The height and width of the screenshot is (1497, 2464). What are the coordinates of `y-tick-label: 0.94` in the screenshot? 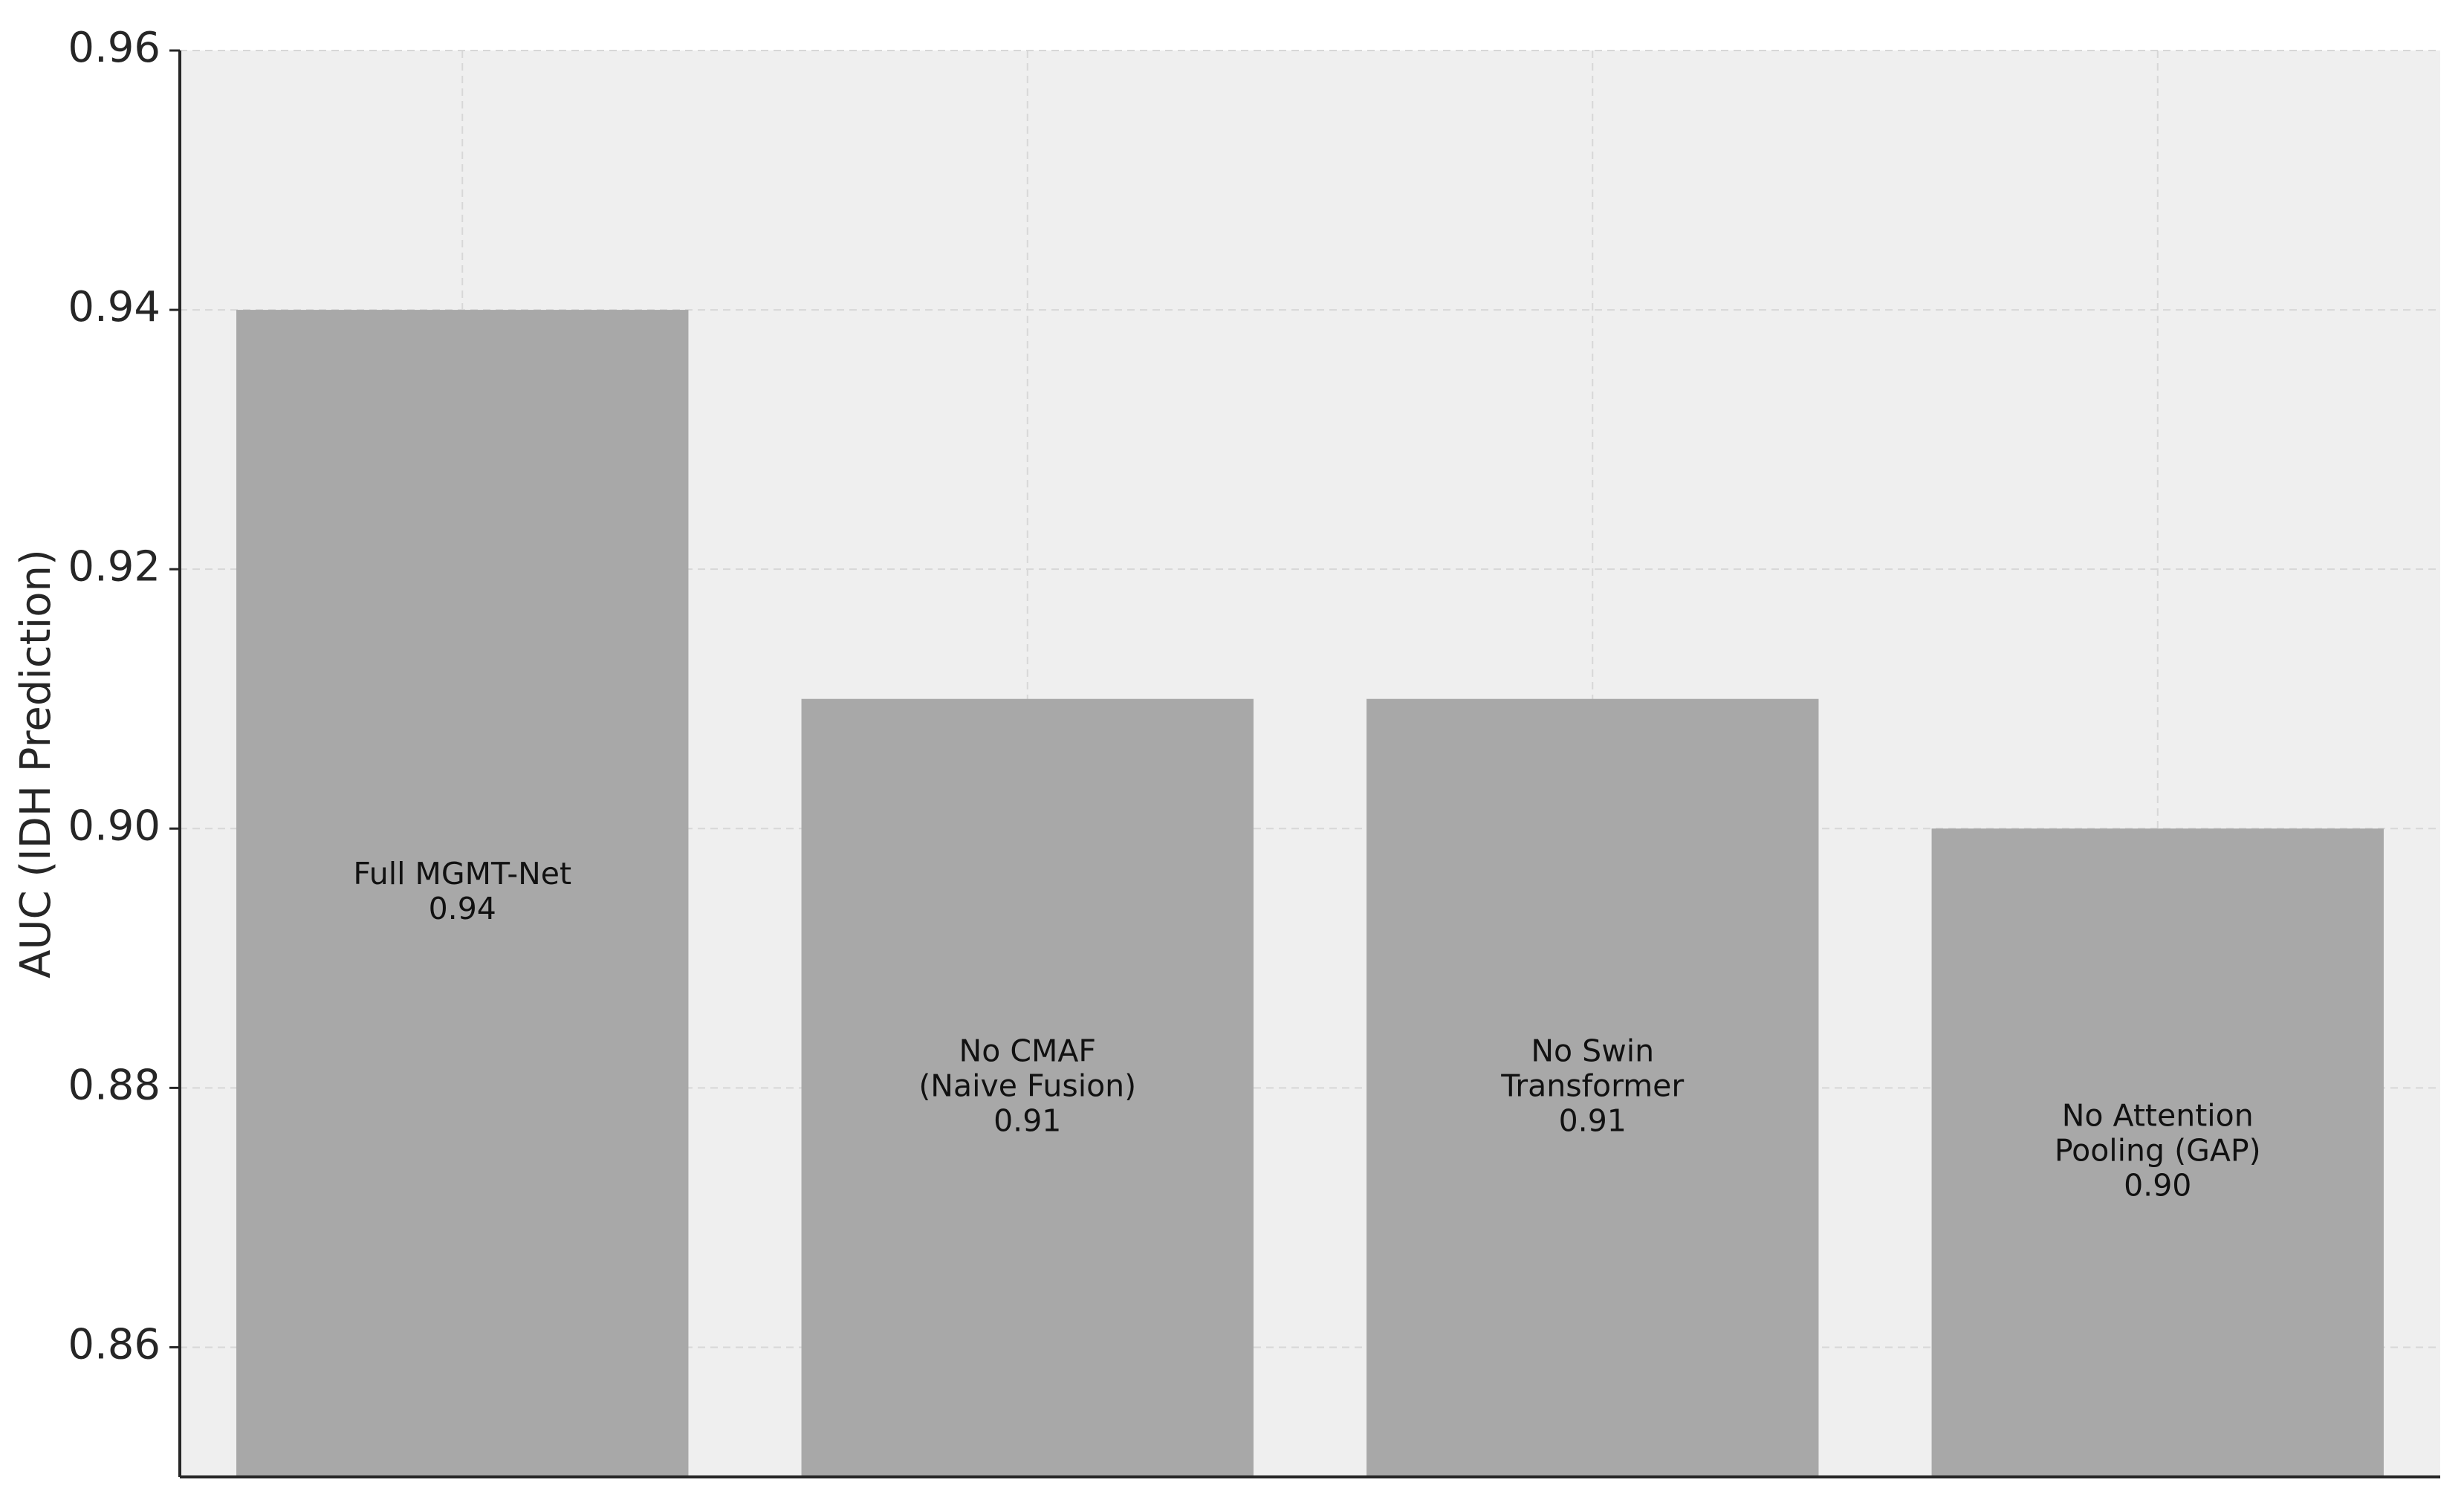 It's located at (114, 307).